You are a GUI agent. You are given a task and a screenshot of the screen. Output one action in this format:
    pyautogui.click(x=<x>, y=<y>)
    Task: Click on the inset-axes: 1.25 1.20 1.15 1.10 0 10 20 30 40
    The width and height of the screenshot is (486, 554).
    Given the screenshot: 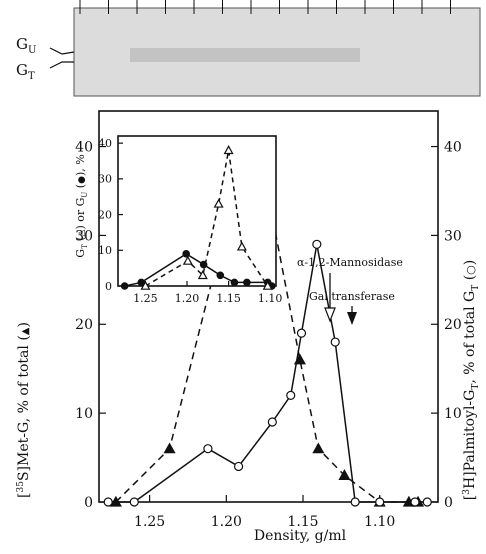 What is the action you would take?
    pyautogui.click(x=190, y=221)
    